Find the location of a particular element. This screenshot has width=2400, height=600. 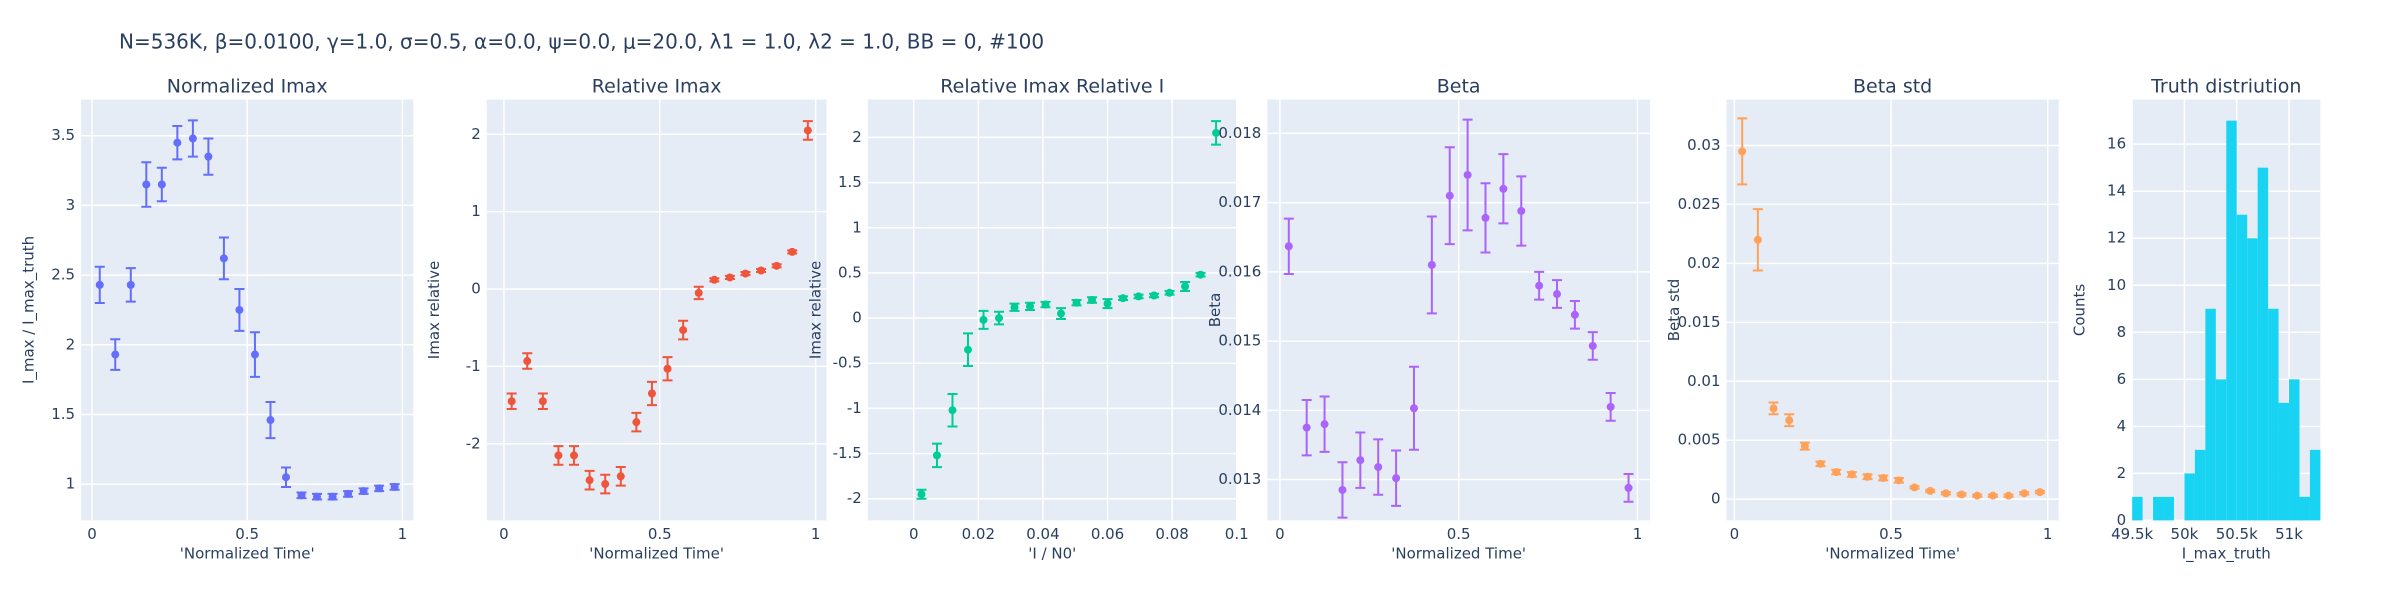

y-tick-label: 2 is located at coordinates (857, 137).